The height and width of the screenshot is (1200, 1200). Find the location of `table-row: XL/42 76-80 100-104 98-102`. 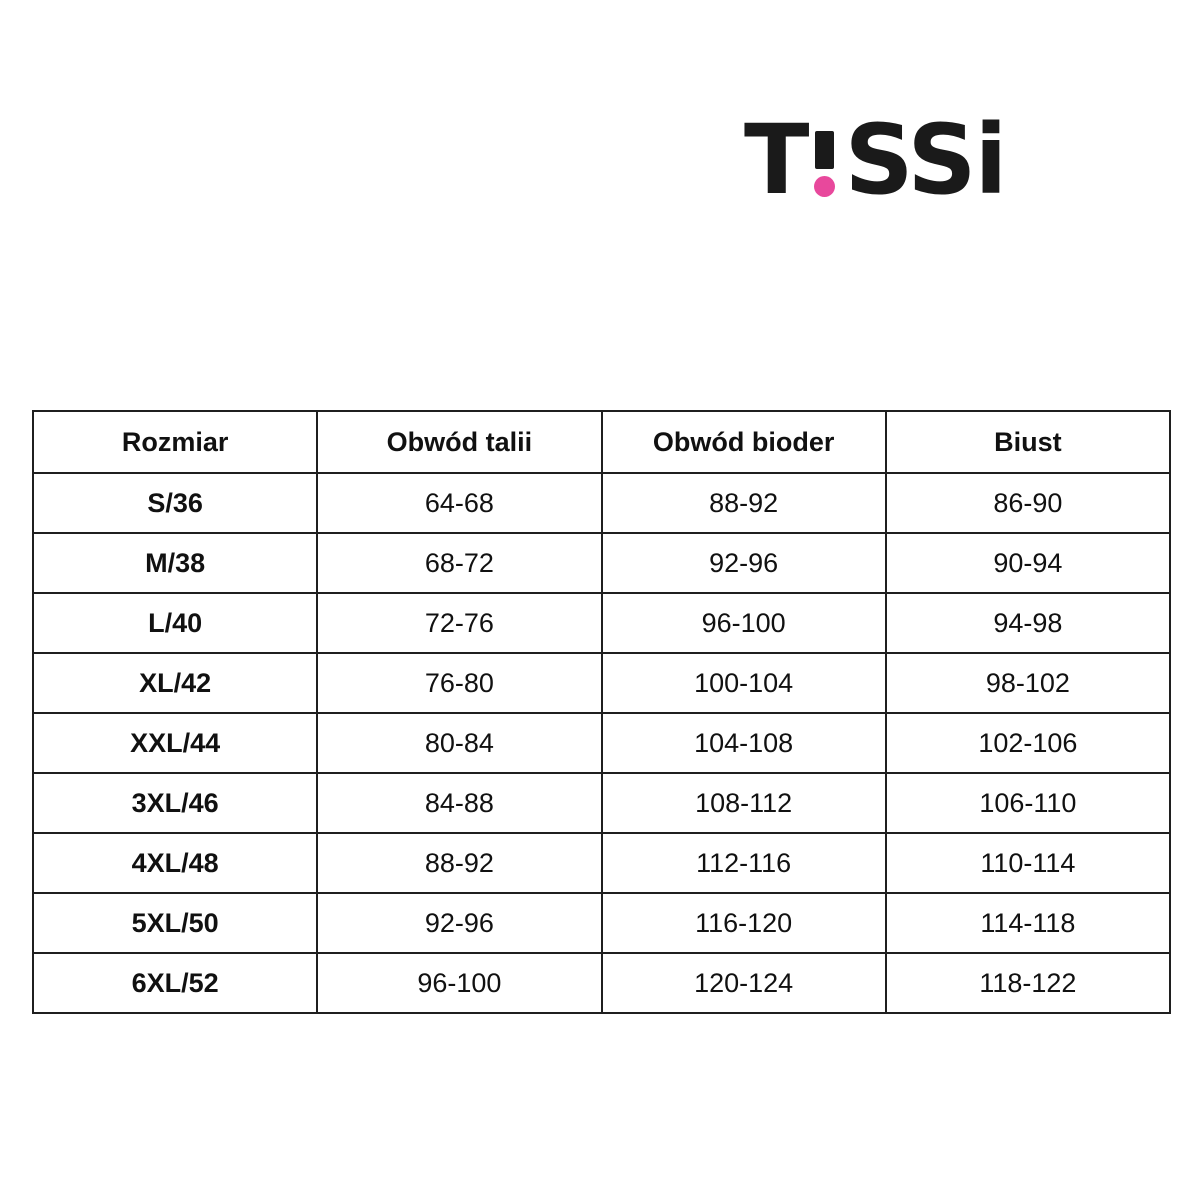

table-row: XL/42 76-80 100-104 98-102 is located at coordinates (601, 683).